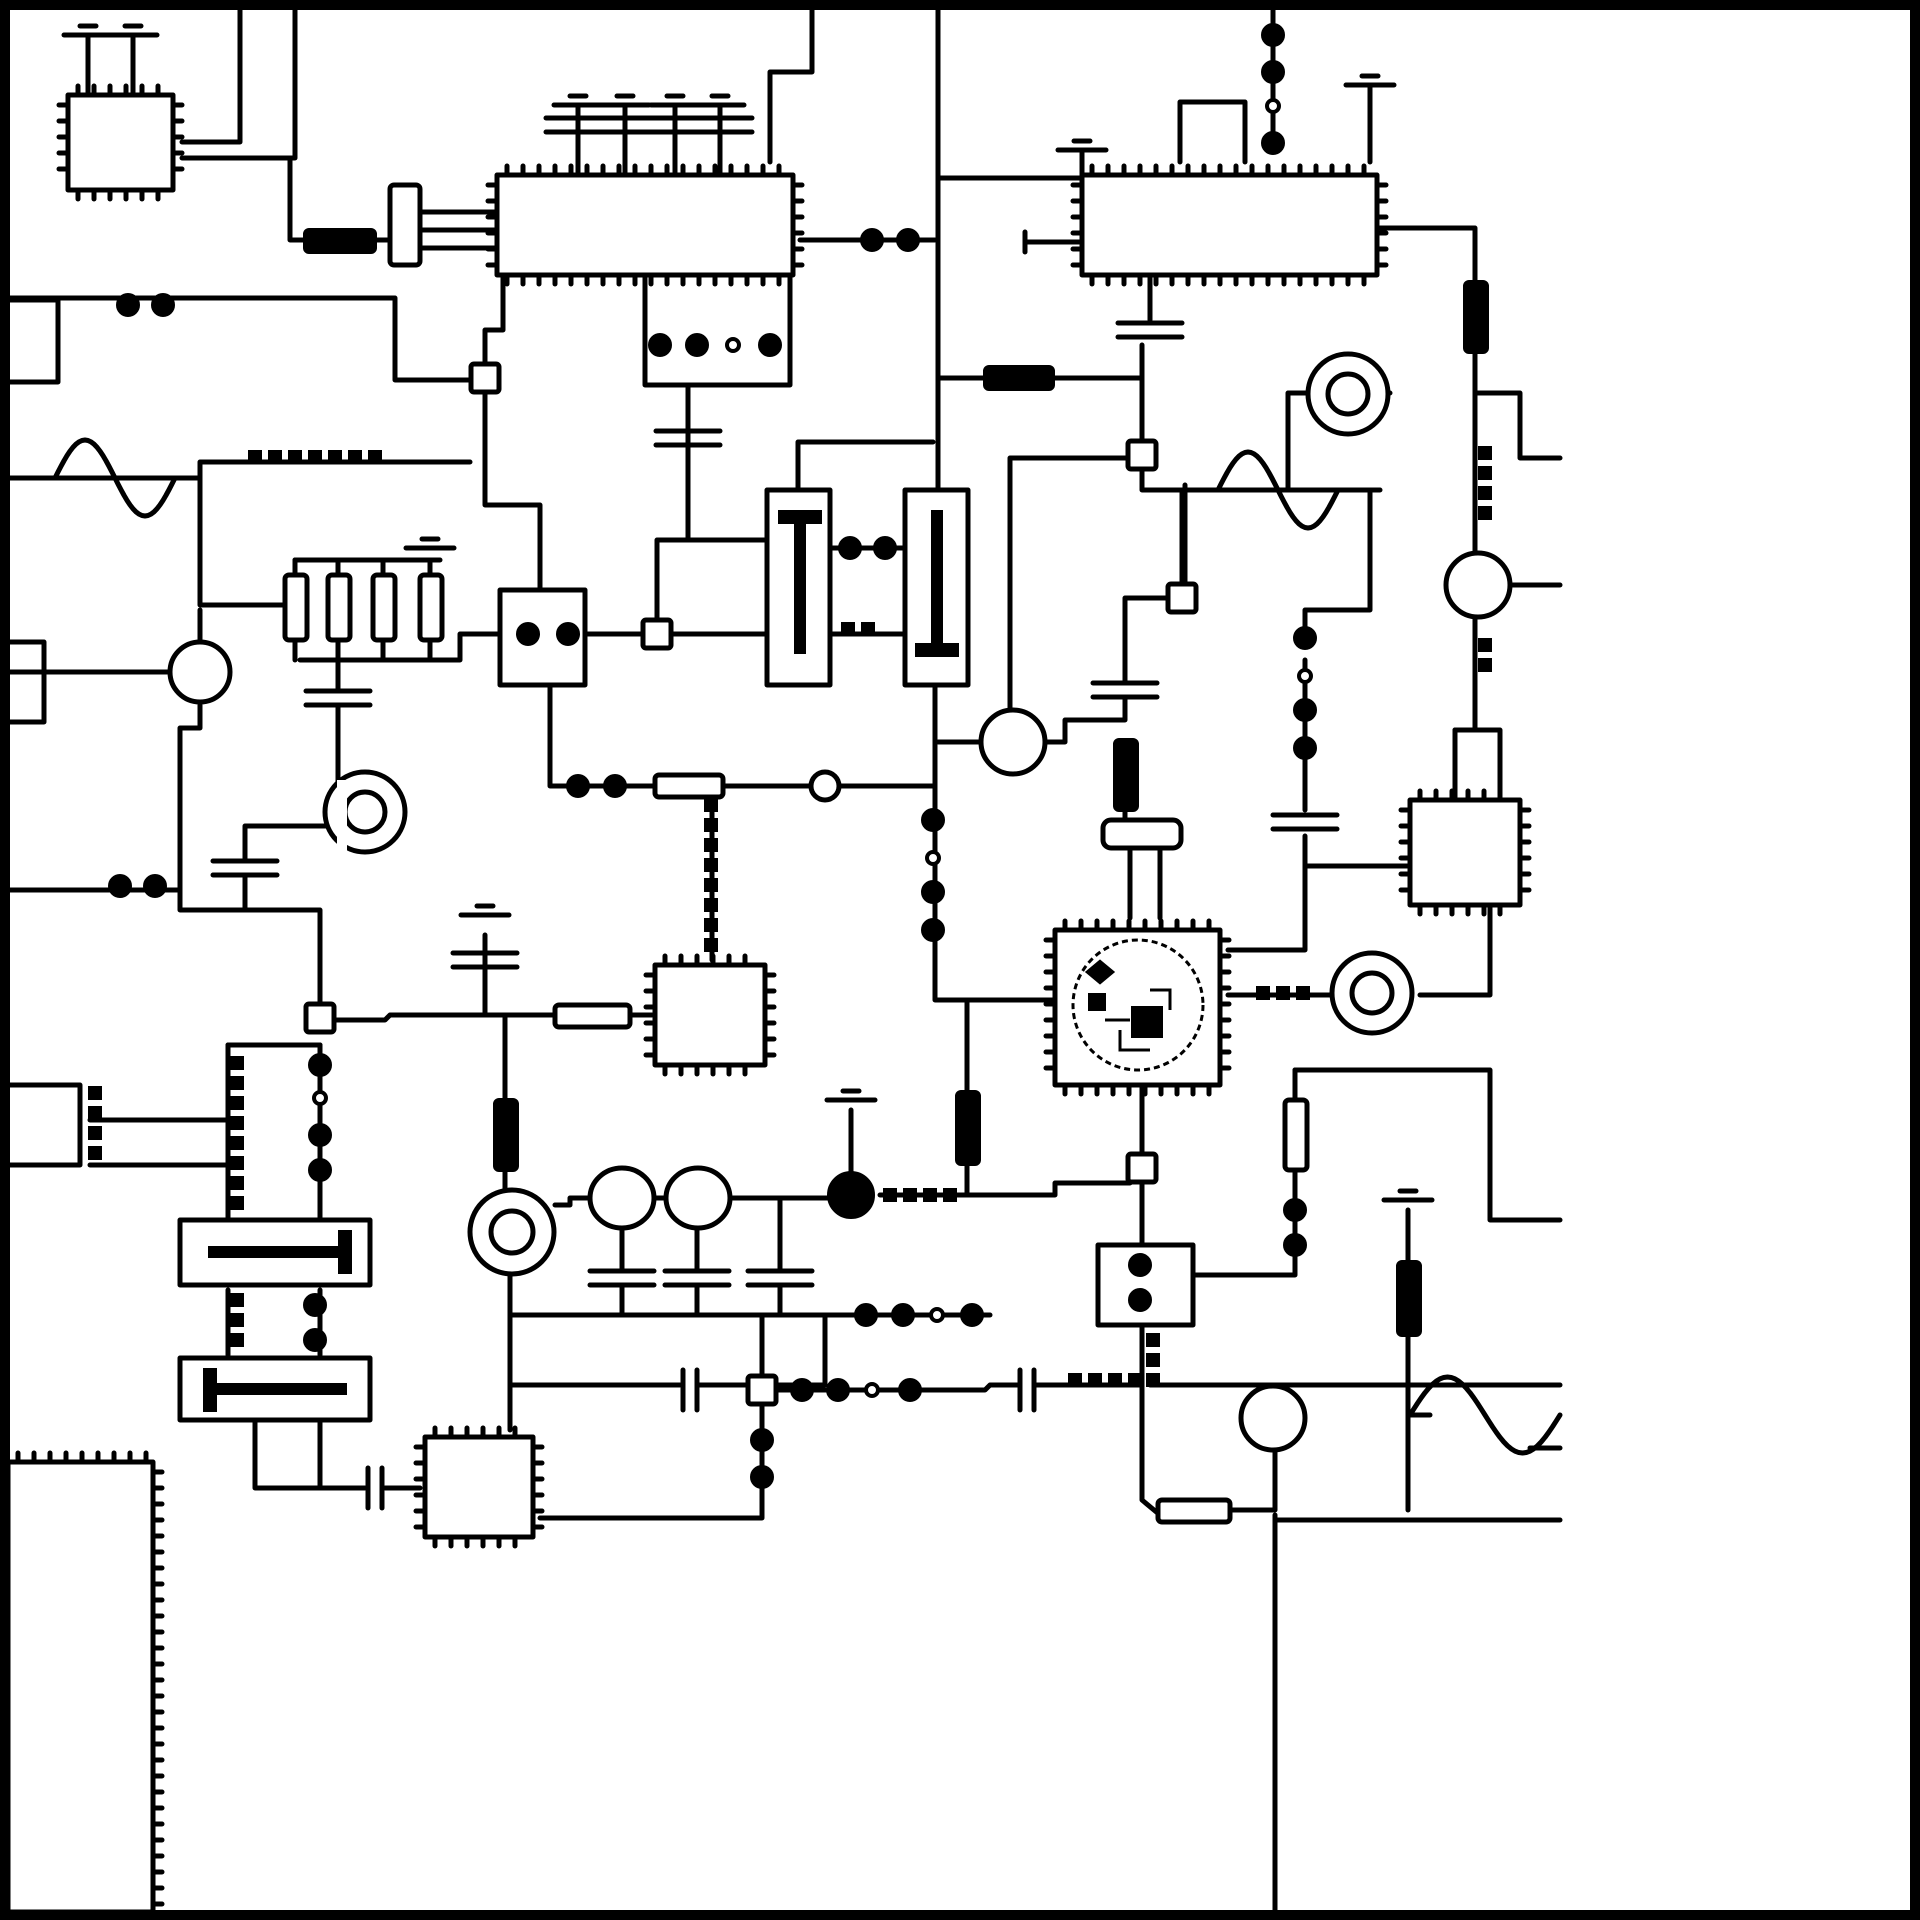 The height and width of the screenshot is (1920, 1920). What do you see at coordinates (1372, 993) in the screenshot?
I see `rotary-right` at bounding box center [1372, 993].